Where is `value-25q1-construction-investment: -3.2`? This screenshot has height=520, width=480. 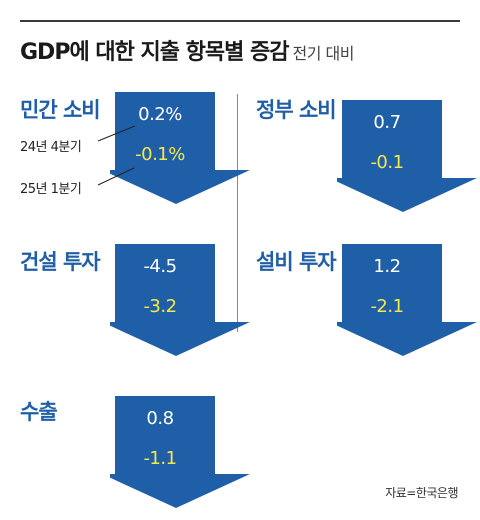
value-25q1-construction-investment: -3.2 is located at coordinates (160, 306).